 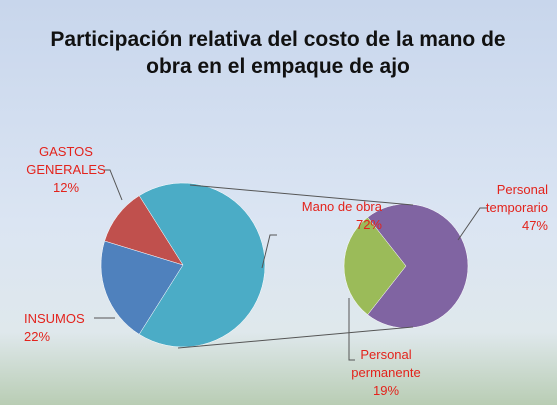 I want to click on data-label: Mano de obra 72%, so click(x=332, y=216).